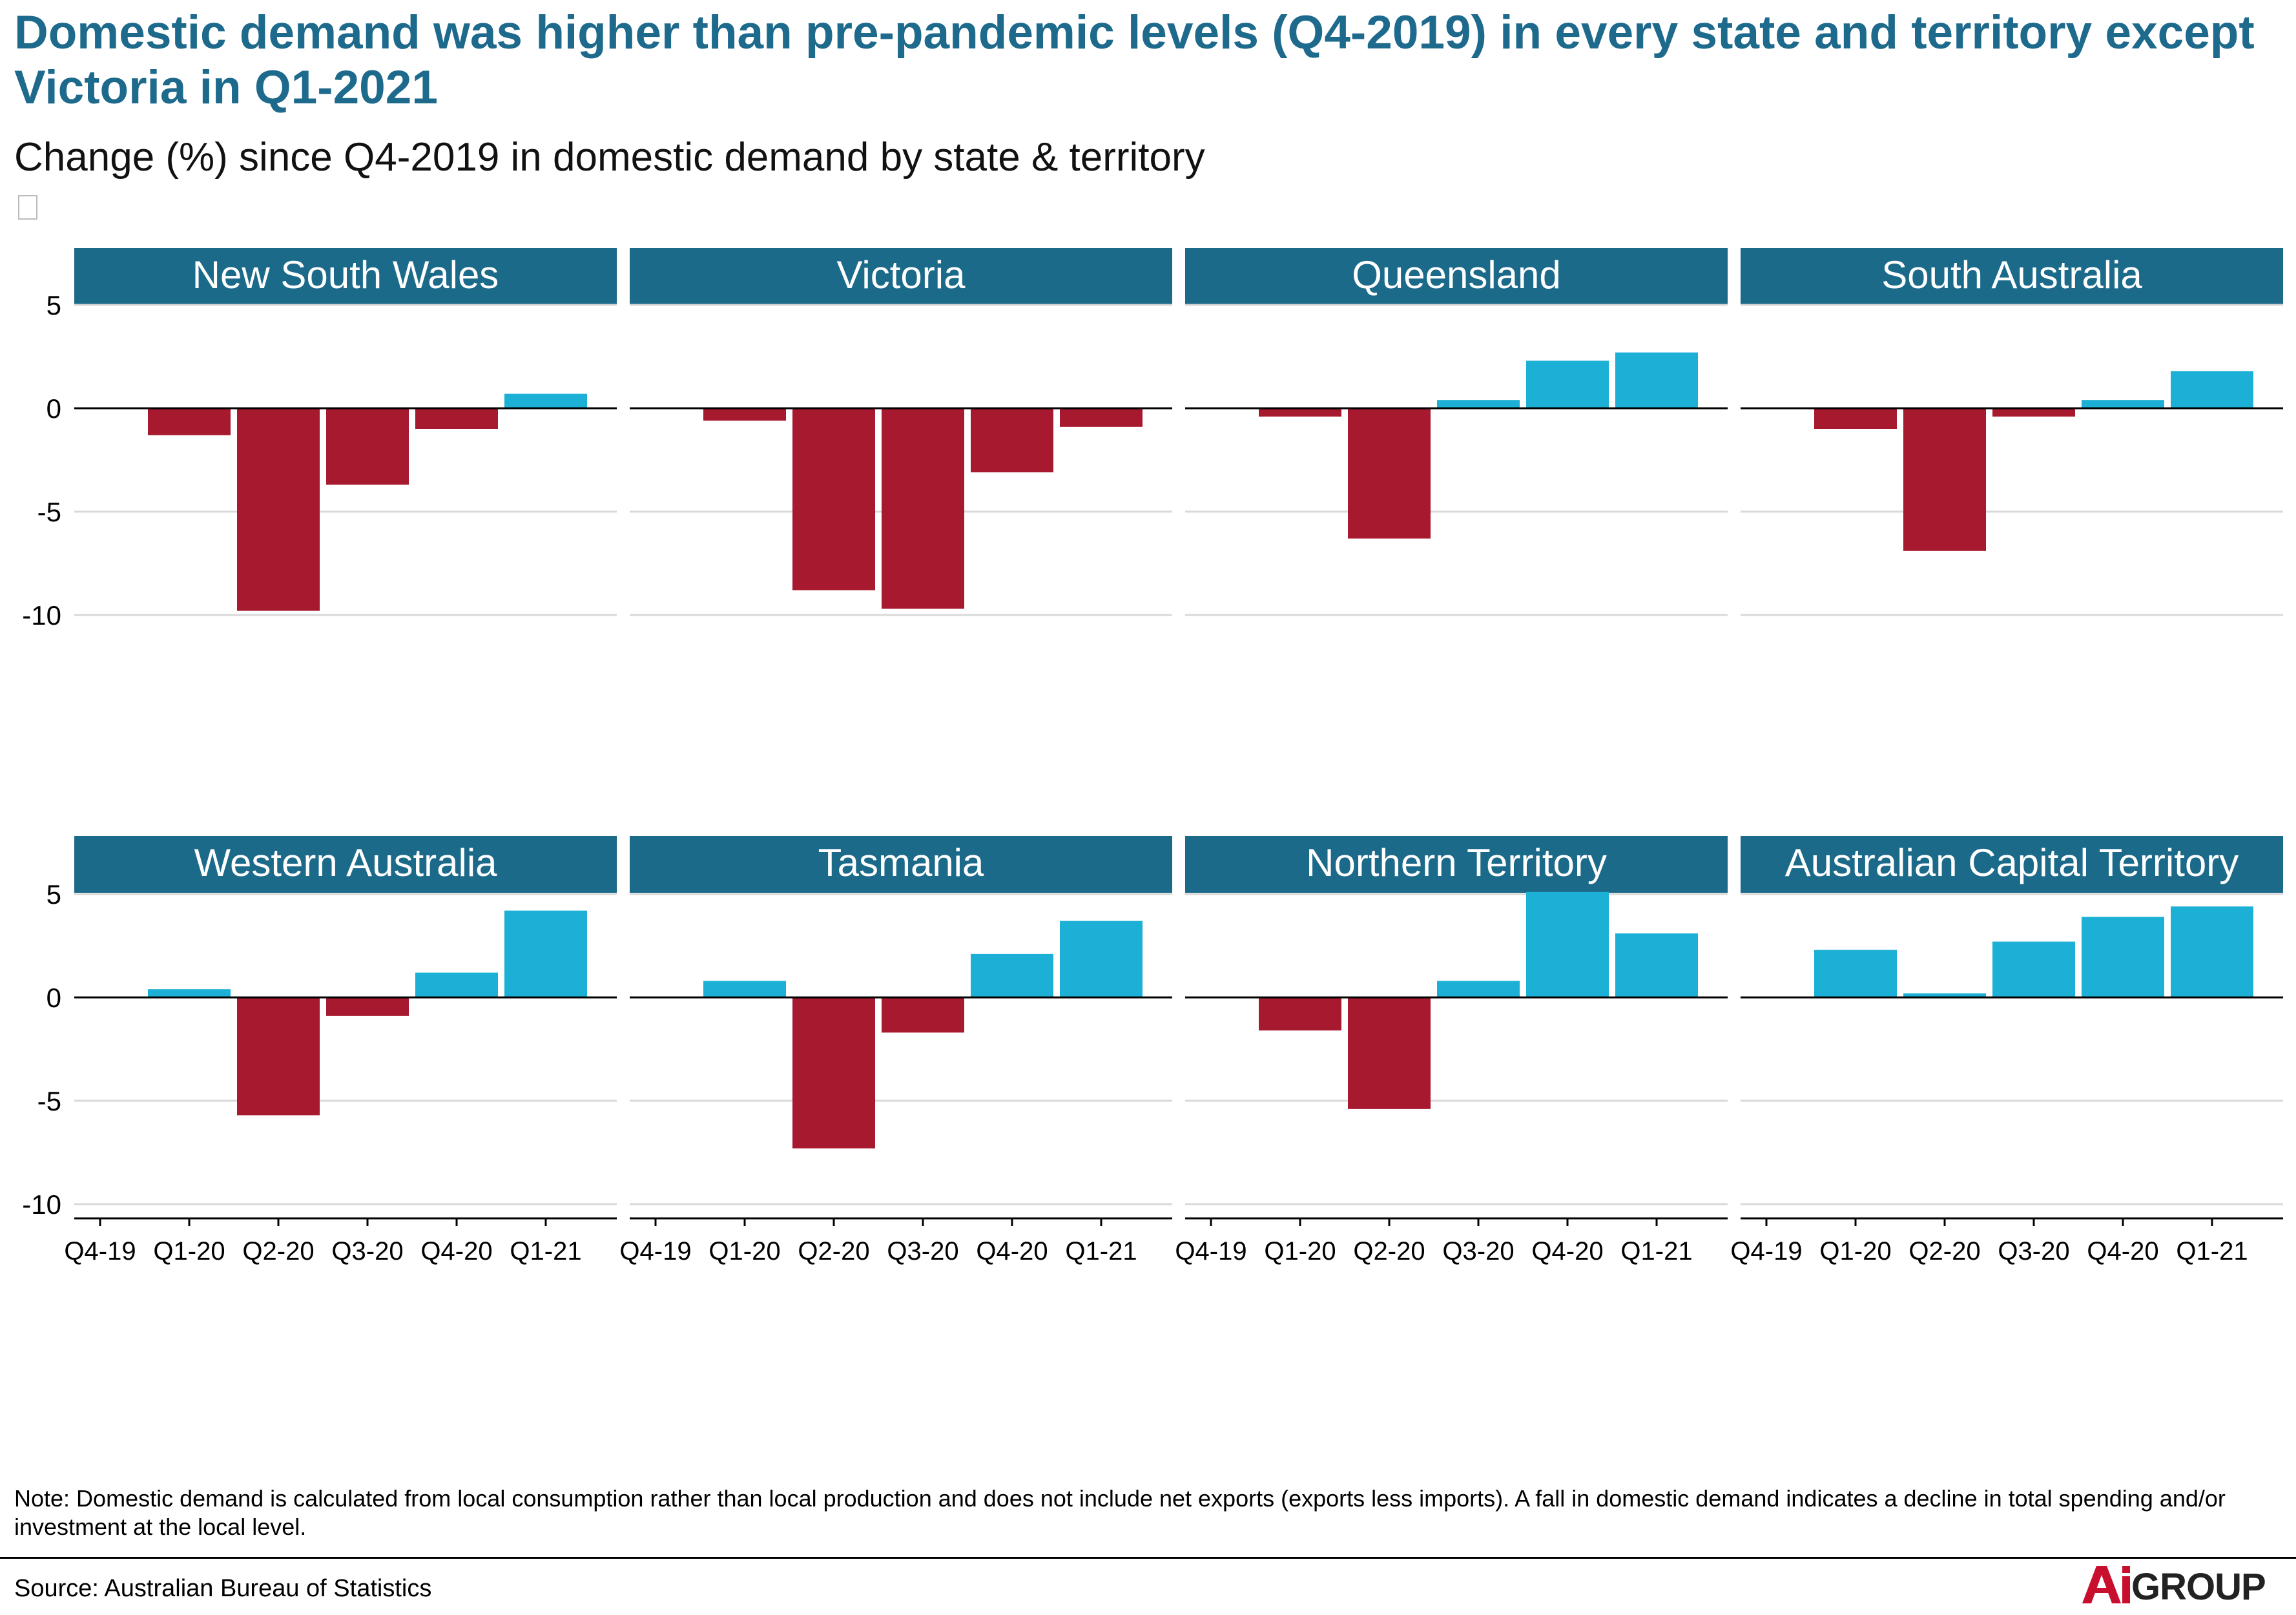 This screenshot has width=2296, height=1615. I want to click on panel-queensland: Queensland, so click(1456, 432).